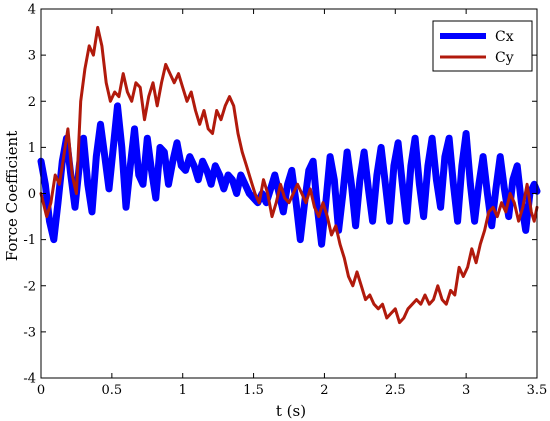 This screenshot has height=421, width=550. I want to click on legend-label-cx: Cx, so click(504, 37).